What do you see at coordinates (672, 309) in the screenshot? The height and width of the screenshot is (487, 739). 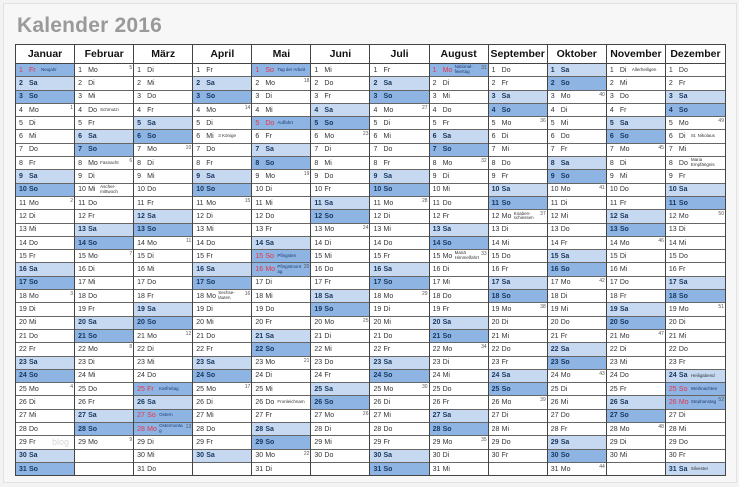 I see `day-number: 19` at bounding box center [672, 309].